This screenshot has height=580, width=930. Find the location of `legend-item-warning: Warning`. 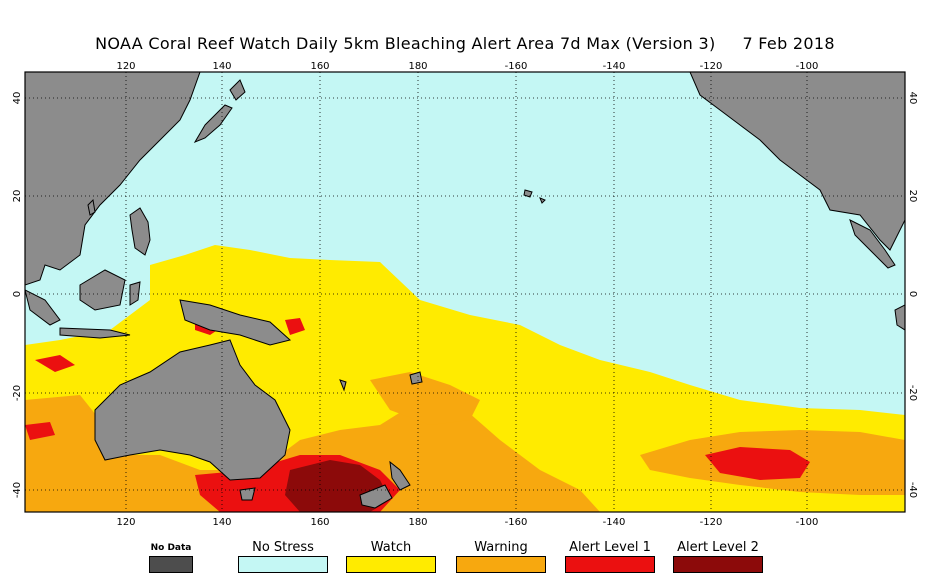

legend-item-warning: Warning is located at coordinates (501, 556).